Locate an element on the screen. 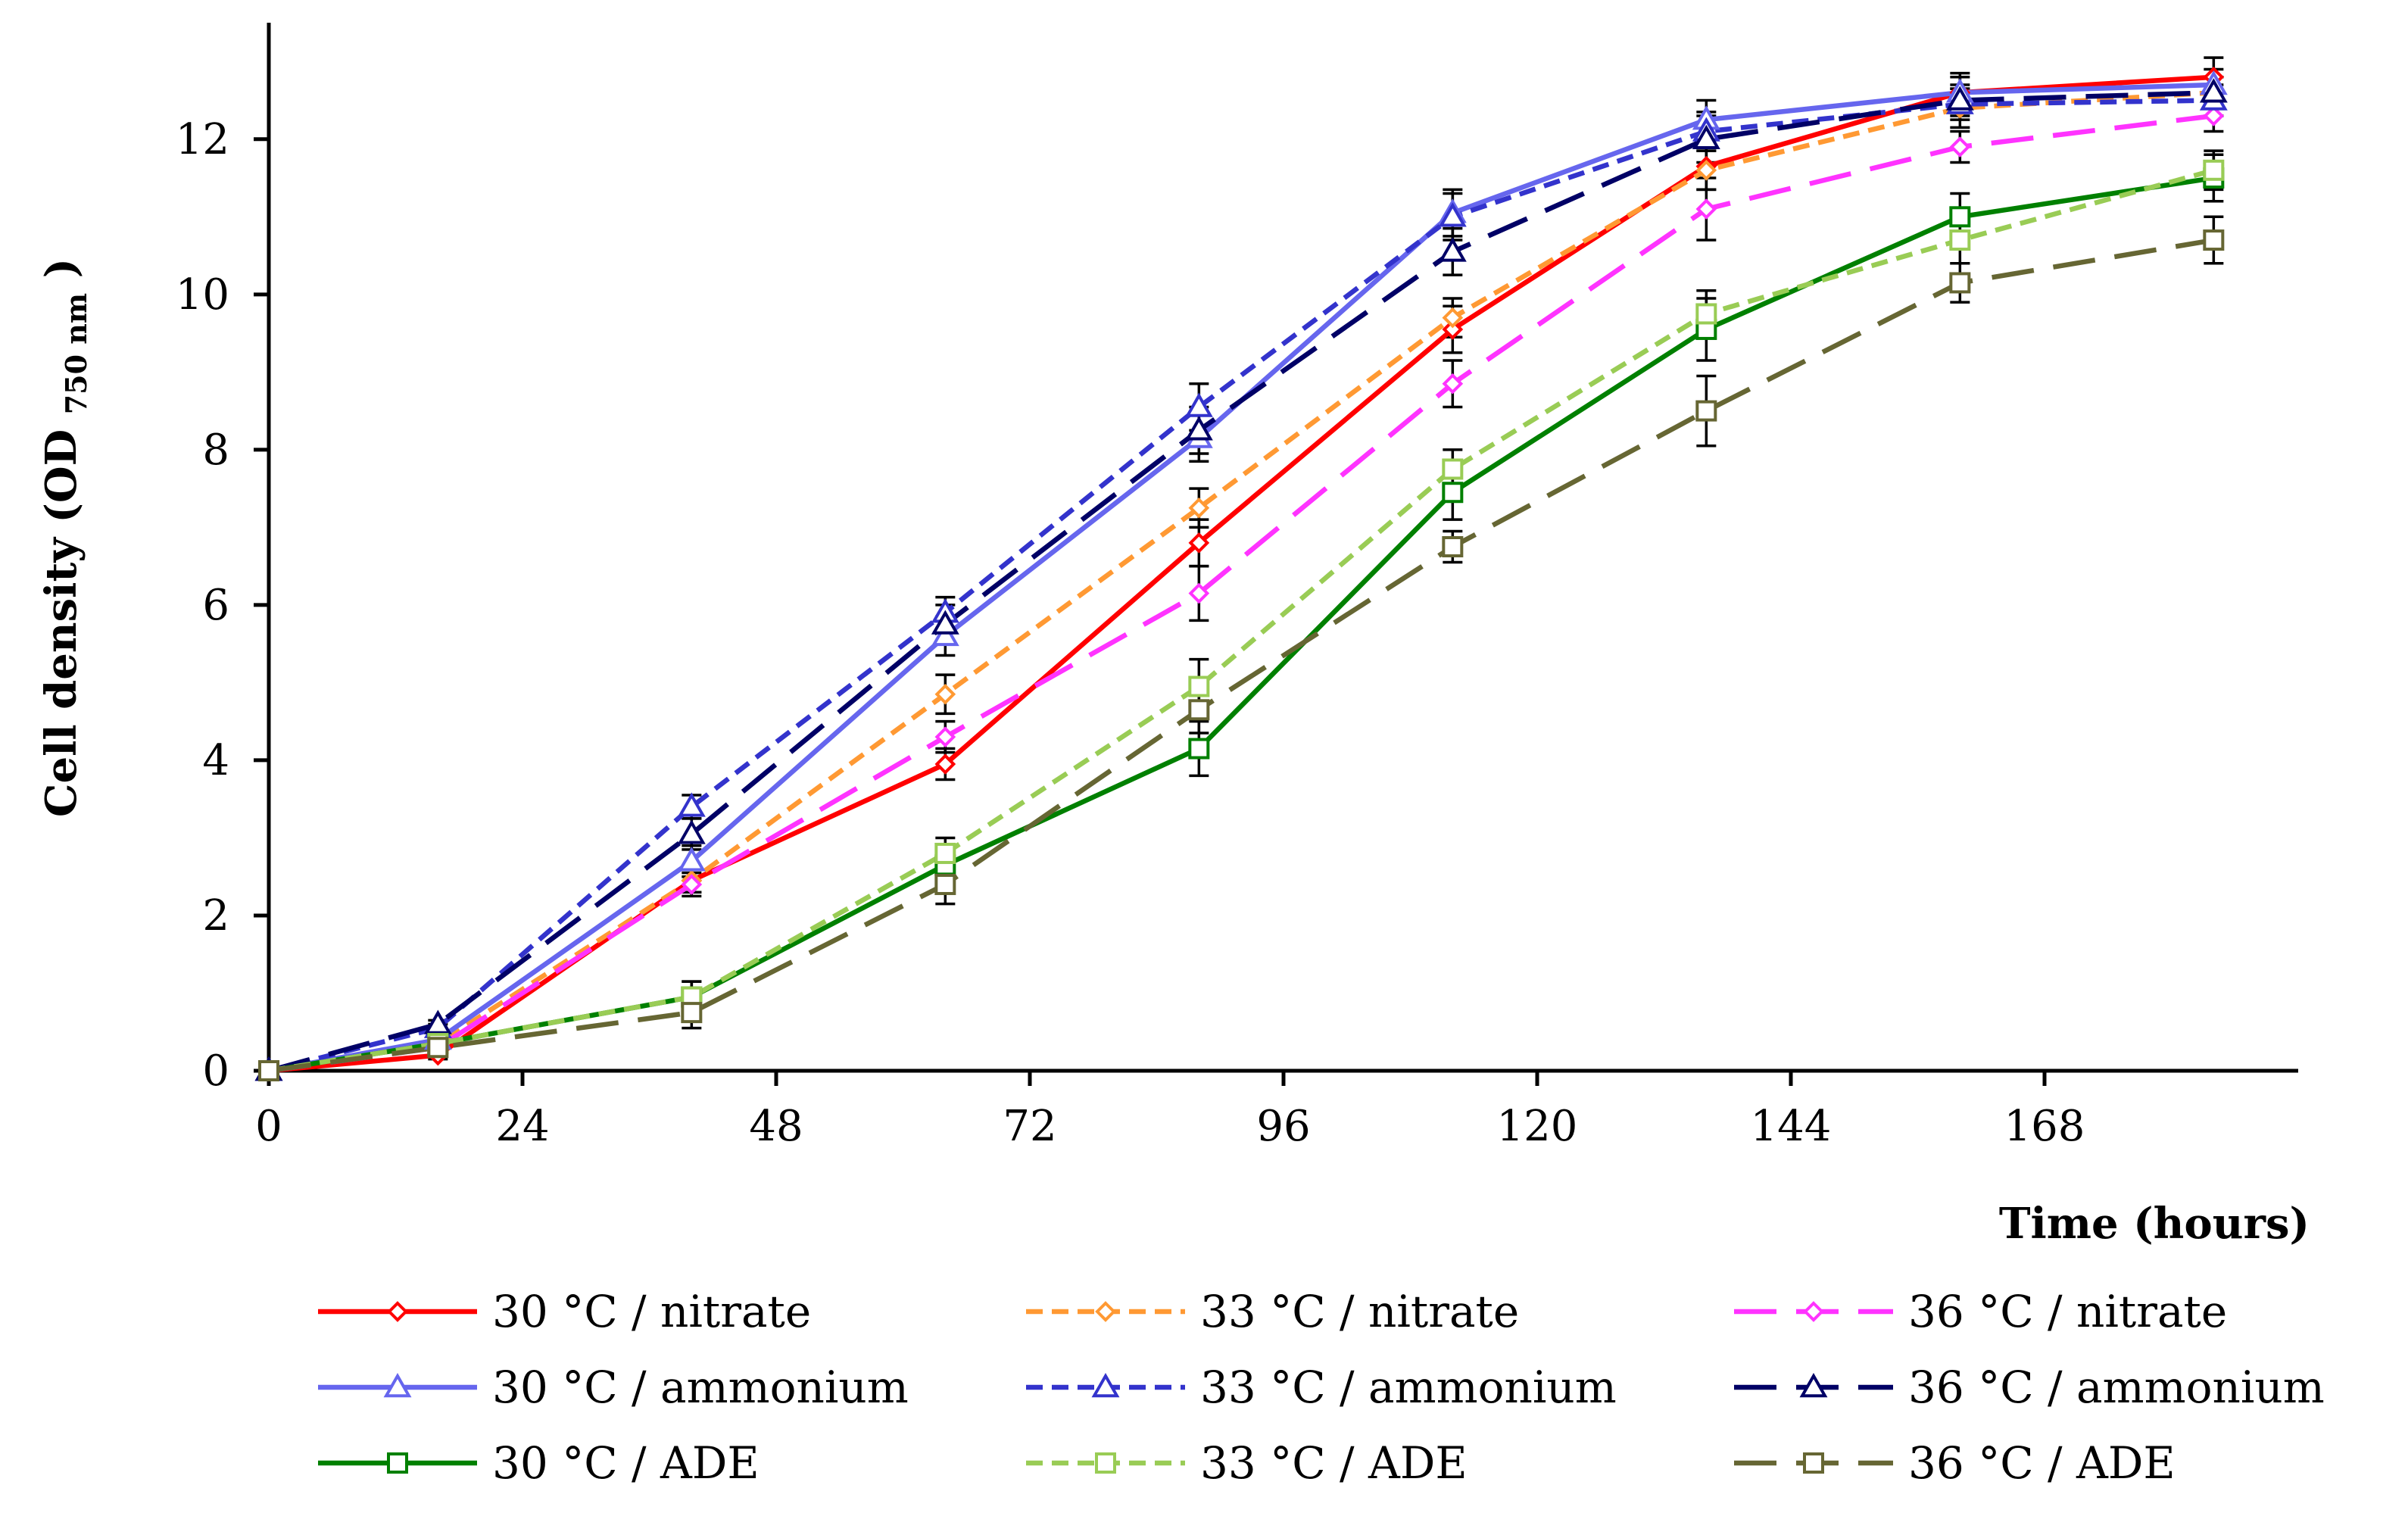  x-tick-label: 0 is located at coordinates (268, 1126).